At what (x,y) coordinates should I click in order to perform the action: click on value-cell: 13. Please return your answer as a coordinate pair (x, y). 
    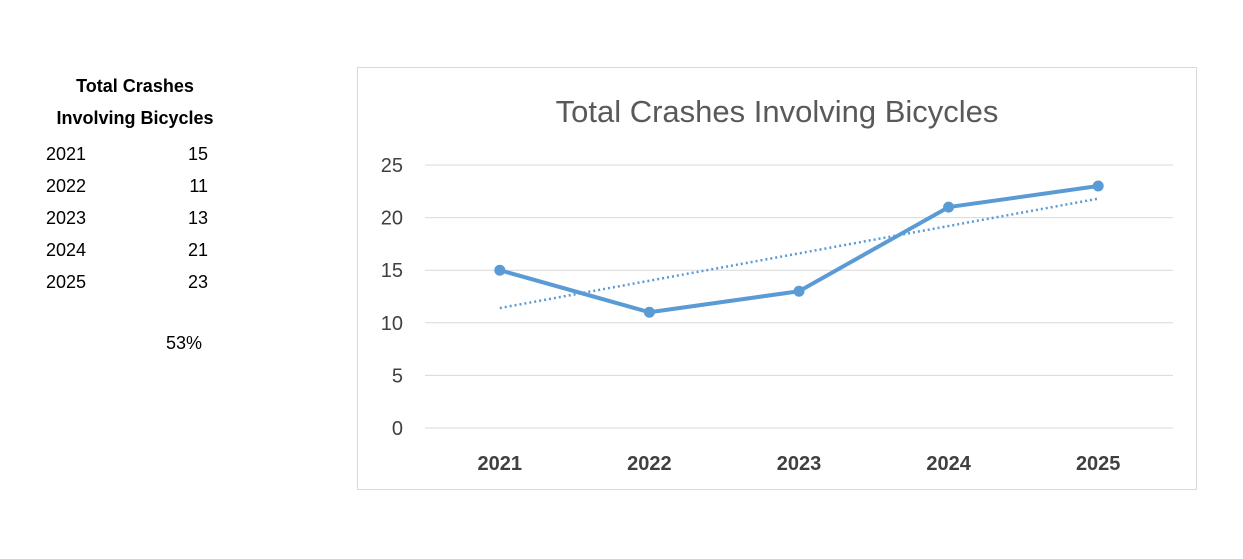
    Looking at the image, I should click on (197, 218).